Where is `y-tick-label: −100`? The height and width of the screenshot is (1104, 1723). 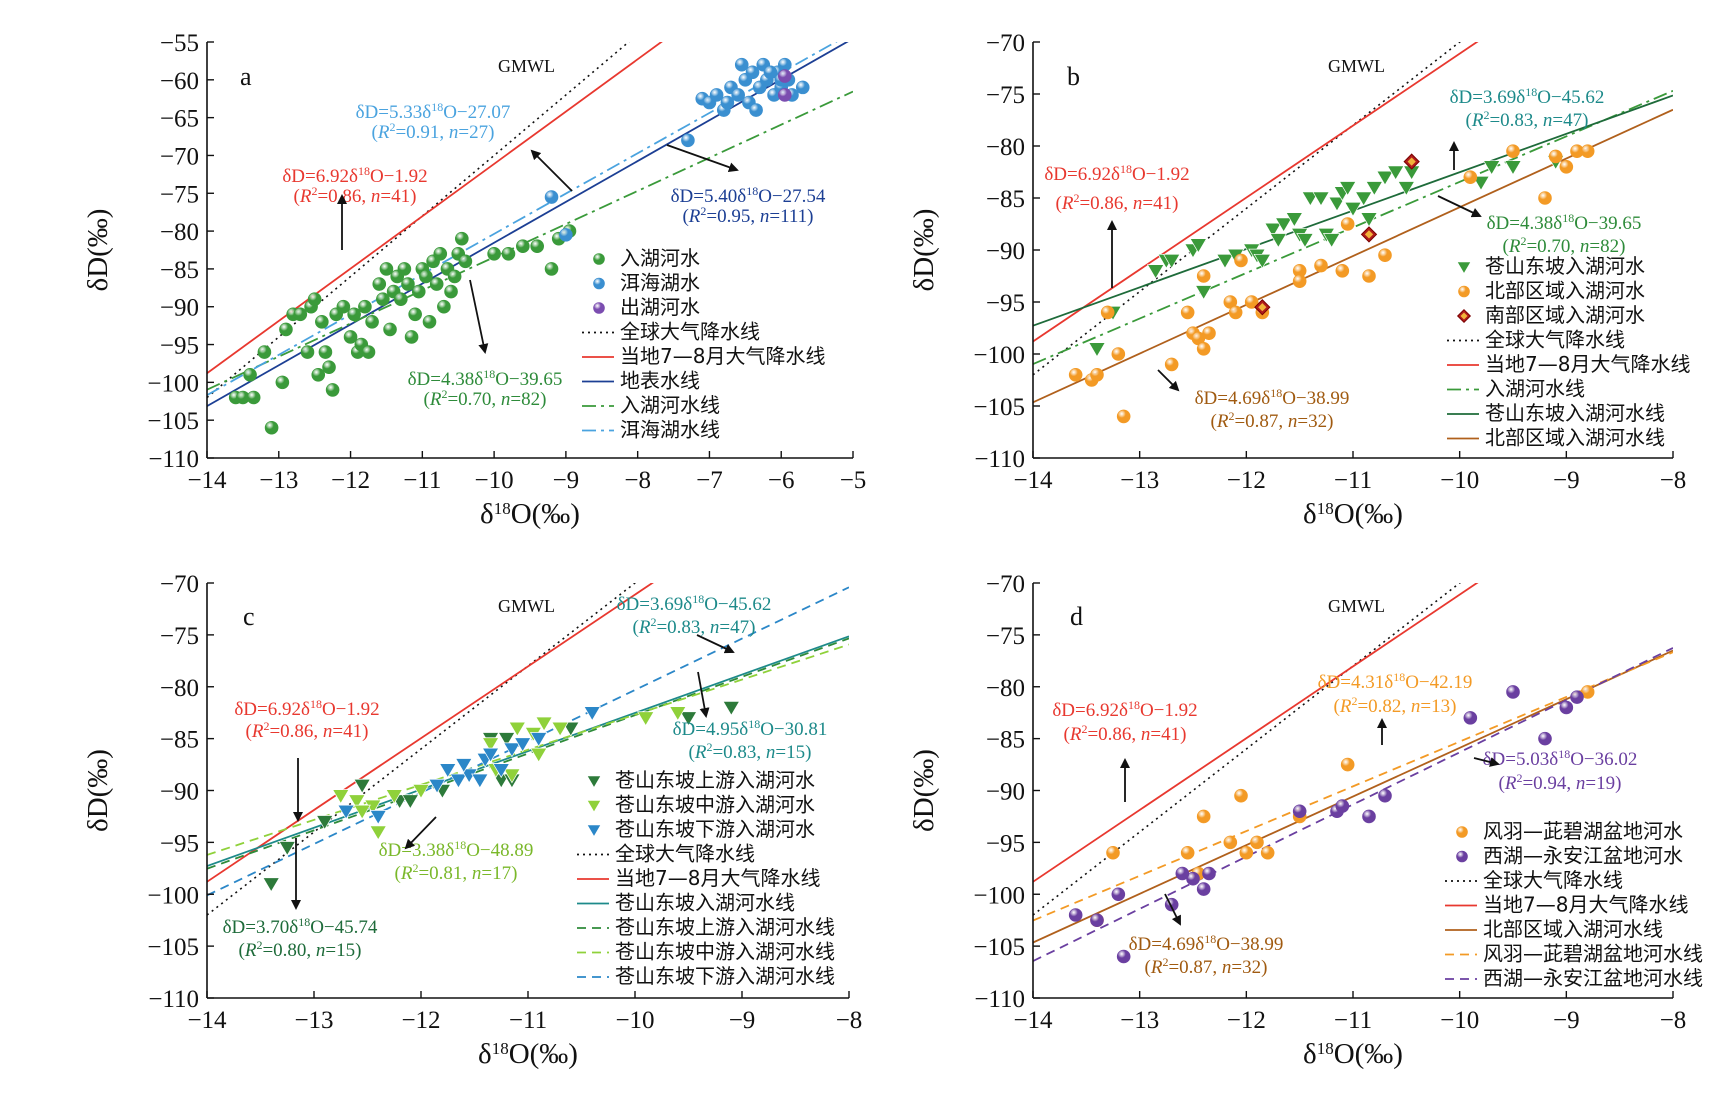
y-tick-label: −100 is located at coordinates (173, 383).